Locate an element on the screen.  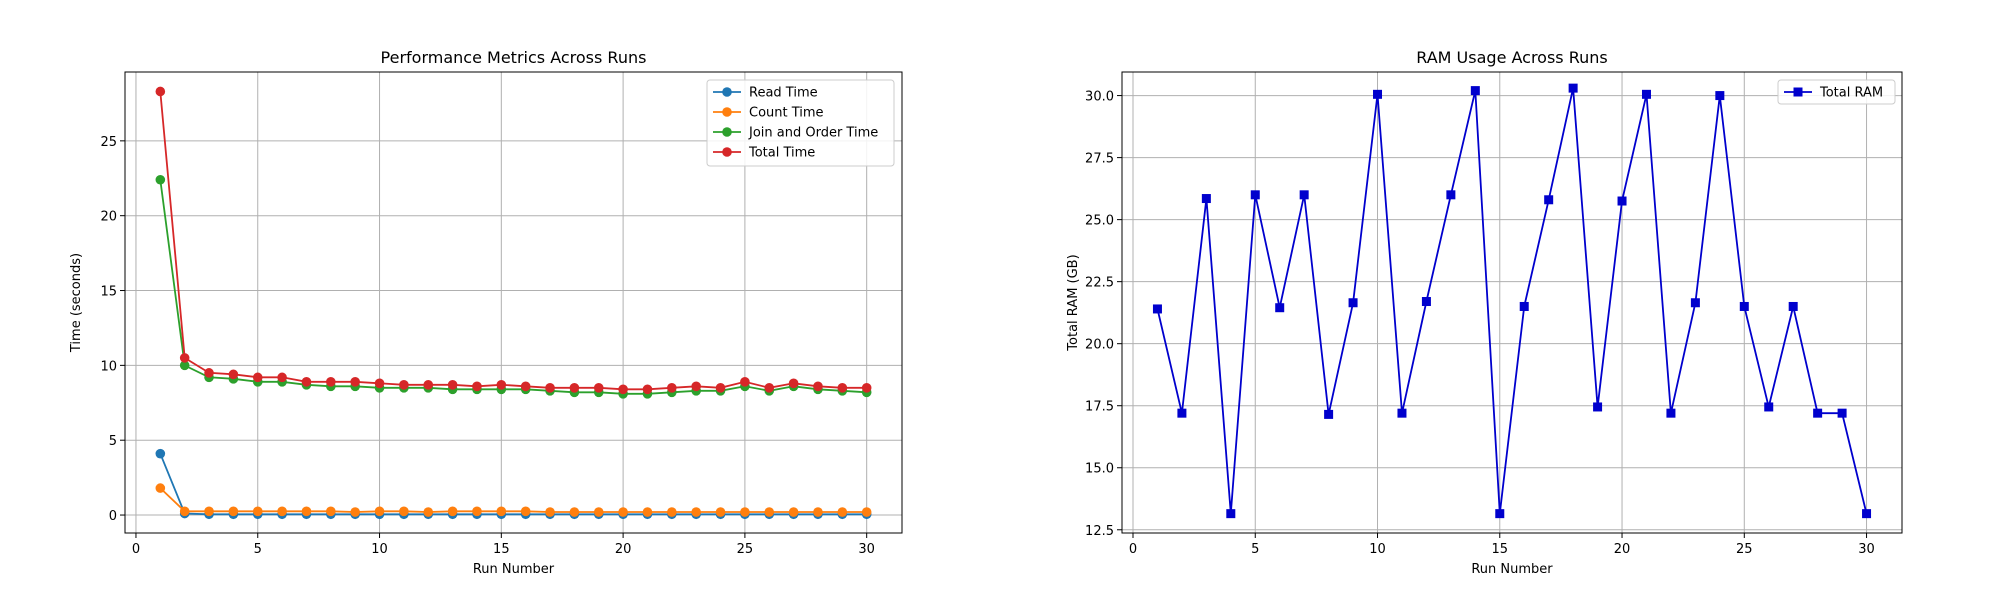
x-tick-label: 30 is located at coordinates (866, 549).